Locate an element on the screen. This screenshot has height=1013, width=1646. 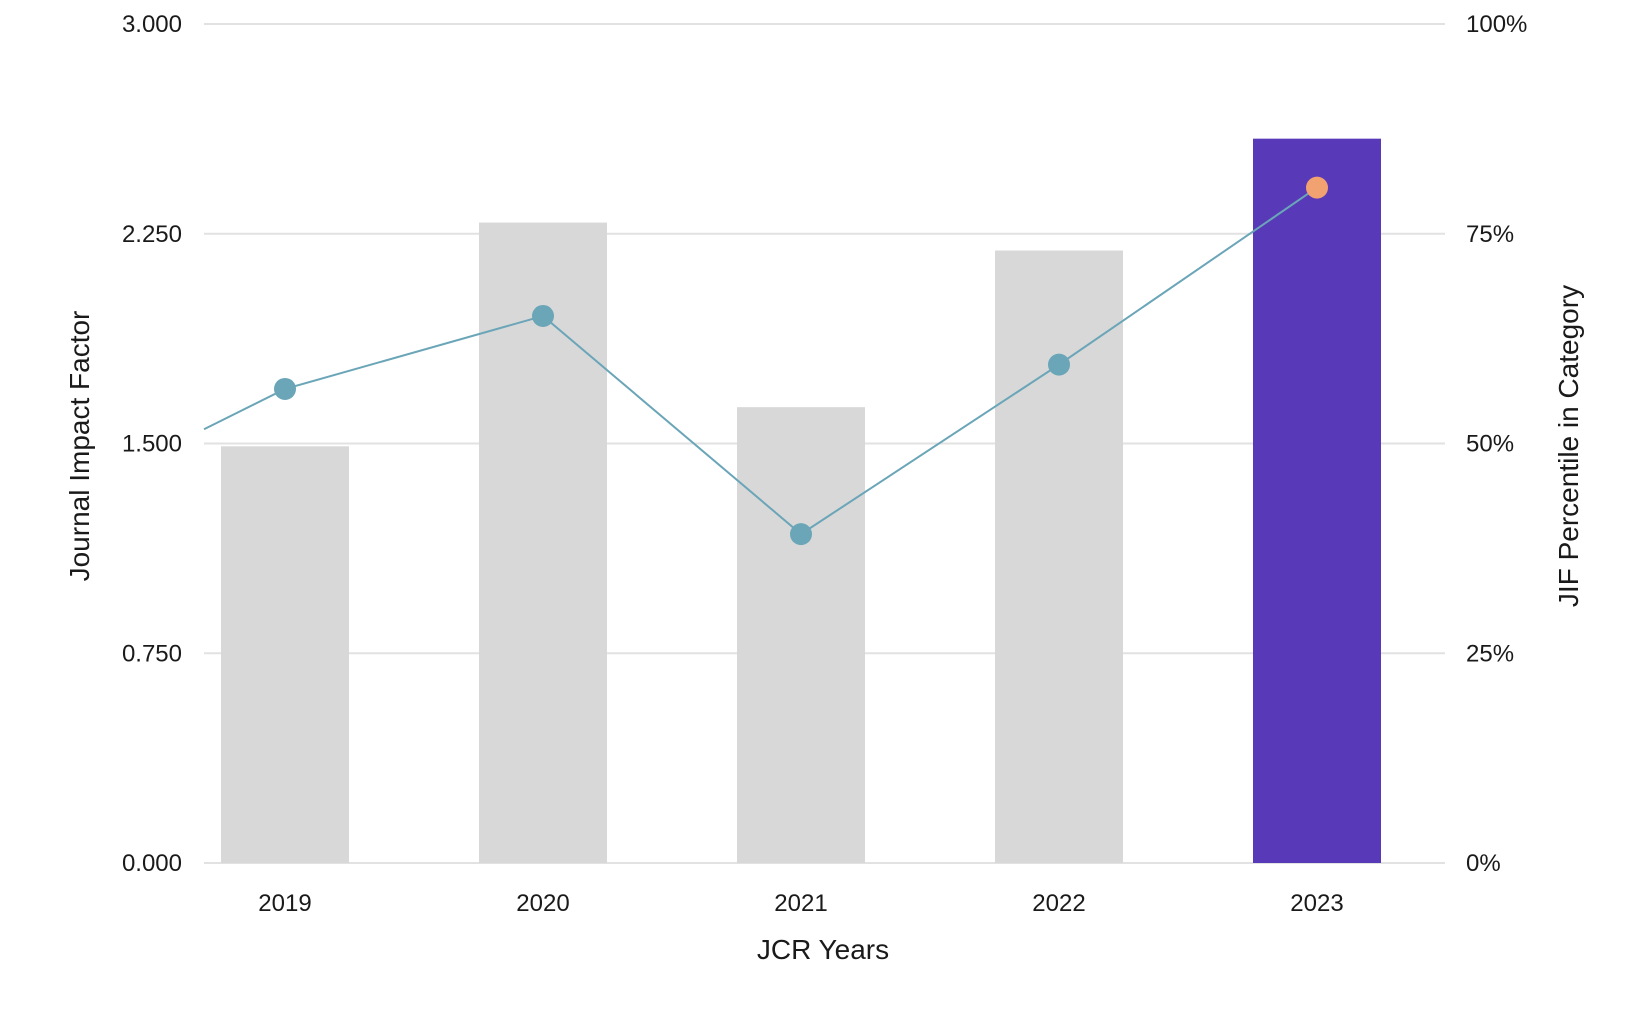
x-tick-label: 2023 is located at coordinates (1316, 903).